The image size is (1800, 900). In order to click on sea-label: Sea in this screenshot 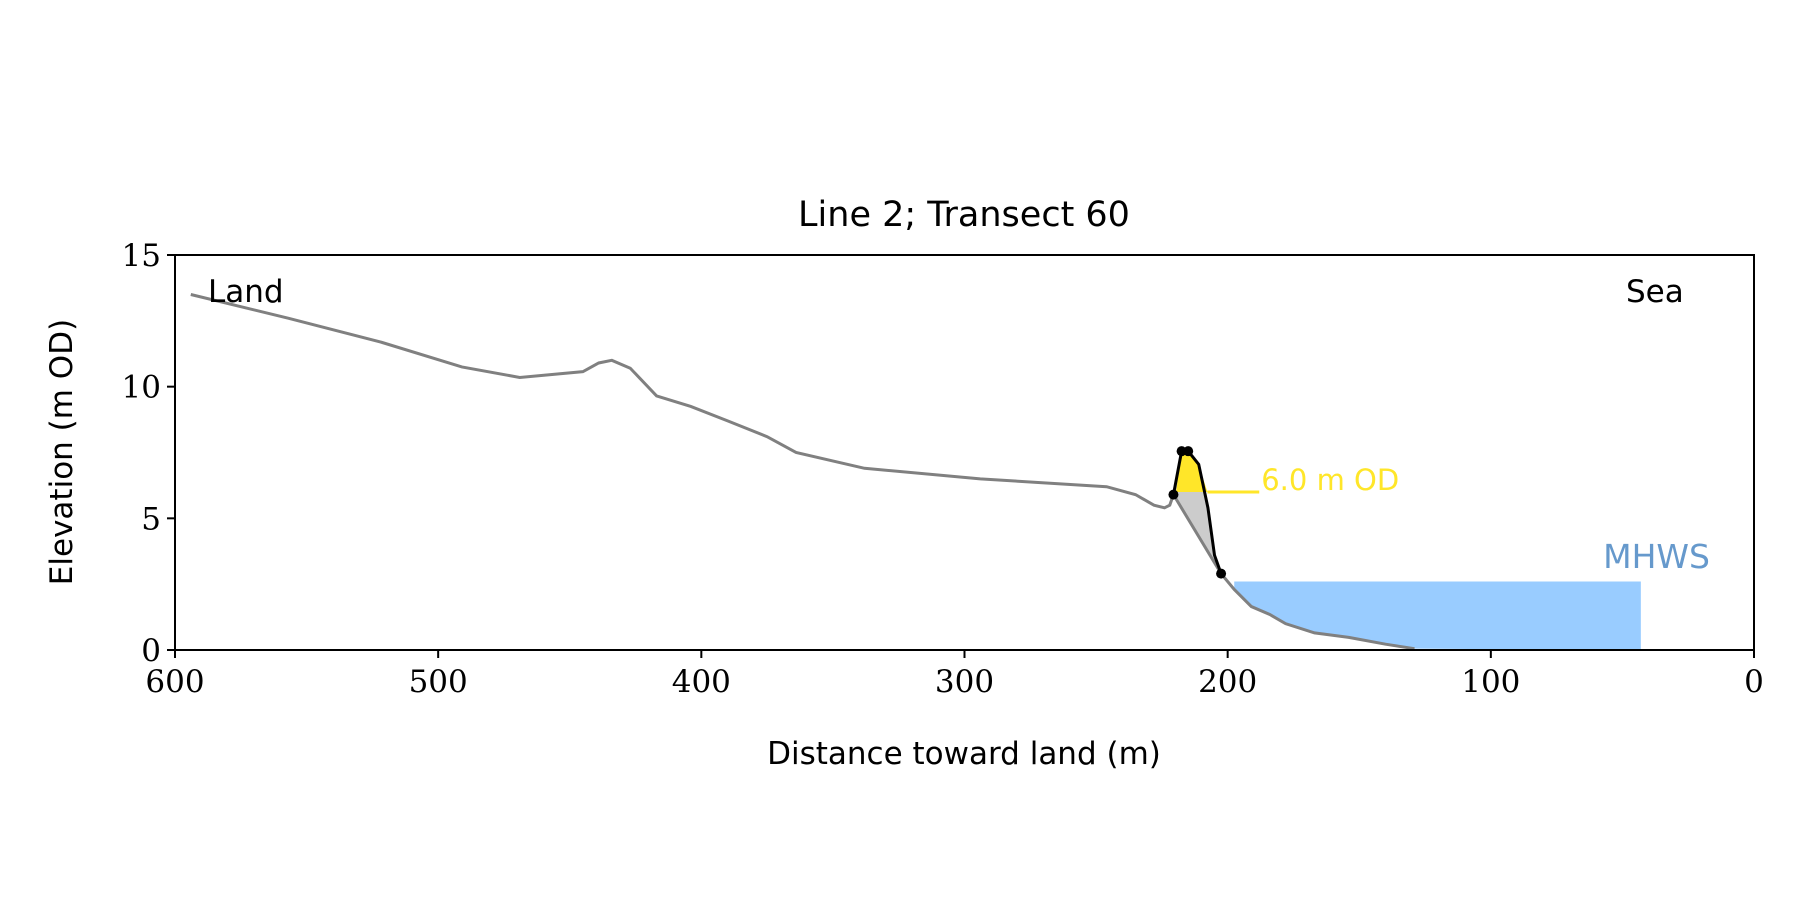, I will do `click(1655, 292)`.